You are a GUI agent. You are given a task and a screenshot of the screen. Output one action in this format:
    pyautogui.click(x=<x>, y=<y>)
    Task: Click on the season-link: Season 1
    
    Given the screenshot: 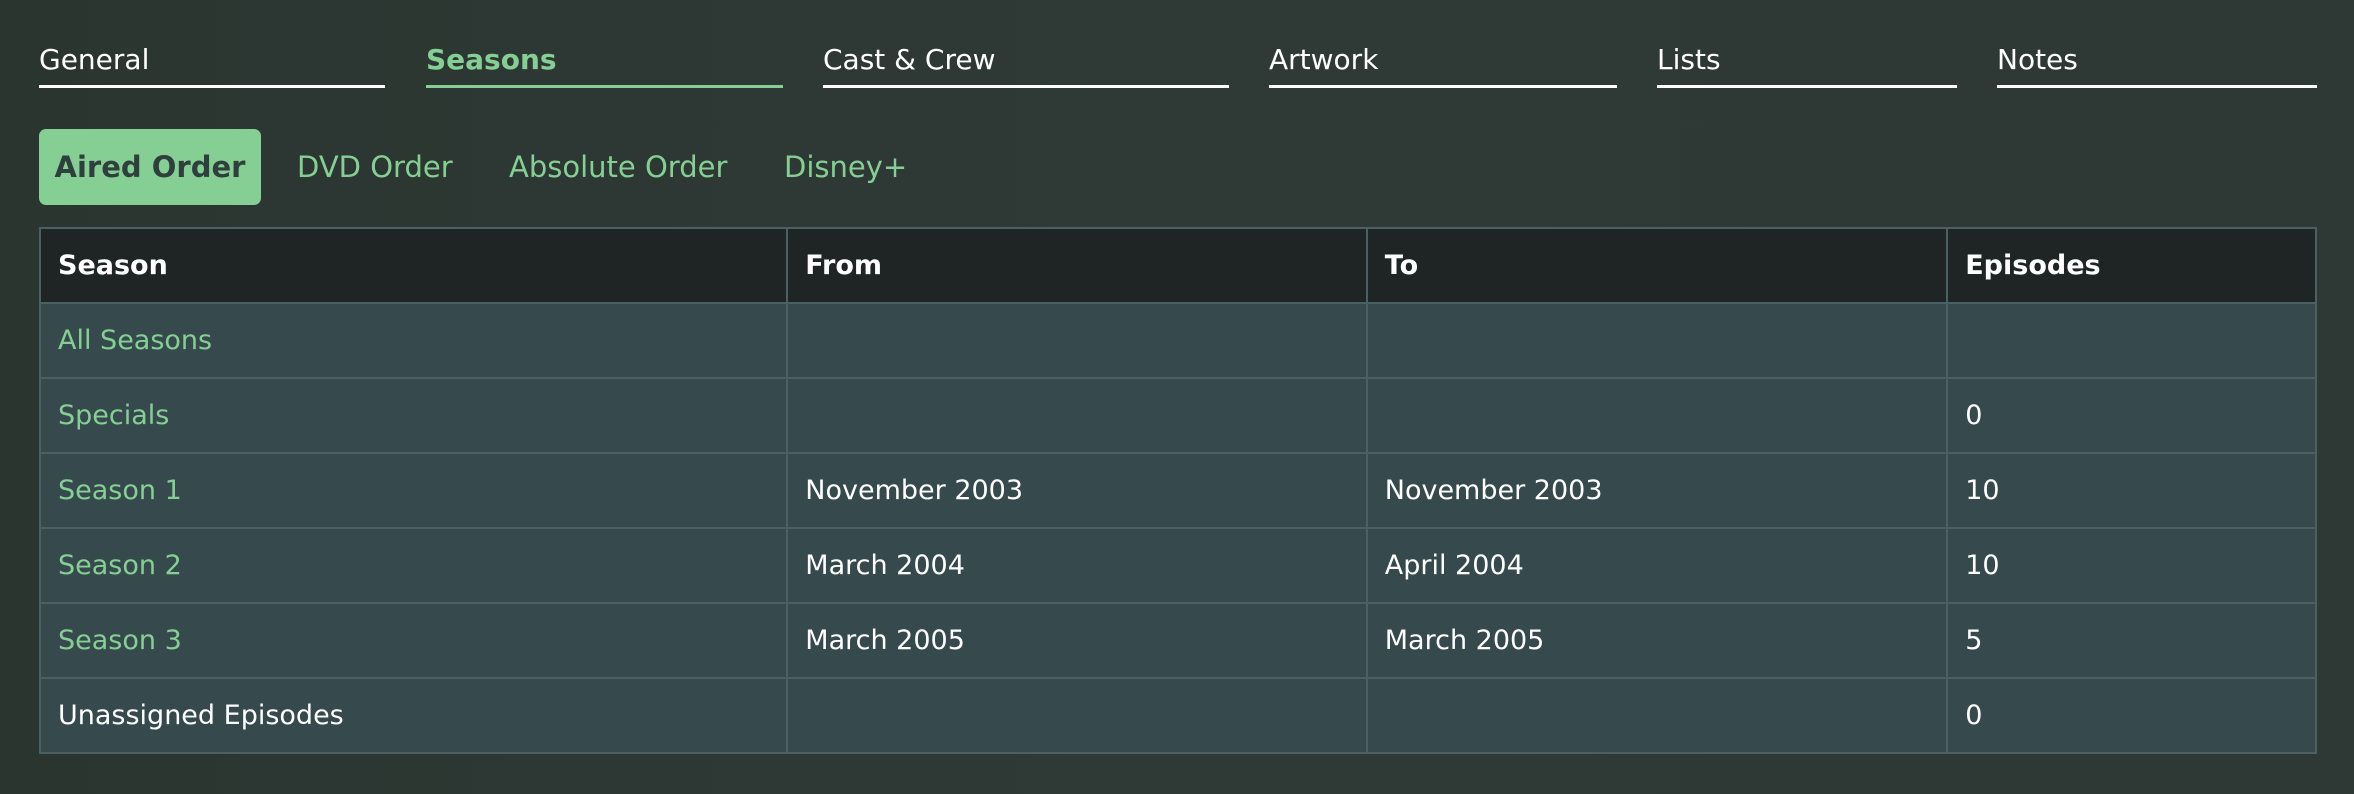 What is the action you would take?
    pyautogui.click(x=413, y=490)
    